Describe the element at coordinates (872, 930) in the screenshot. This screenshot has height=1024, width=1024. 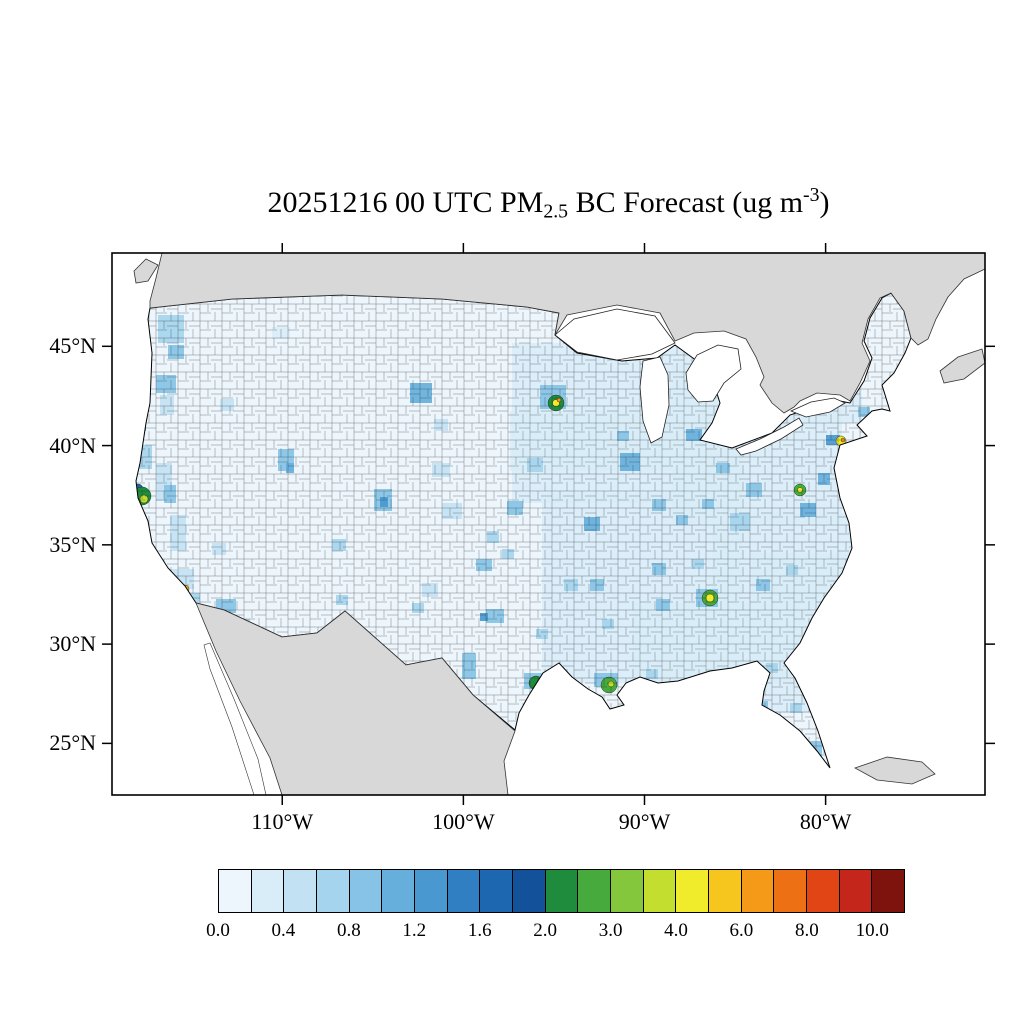
I see `colorbar-tick-label: 10.0` at that location.